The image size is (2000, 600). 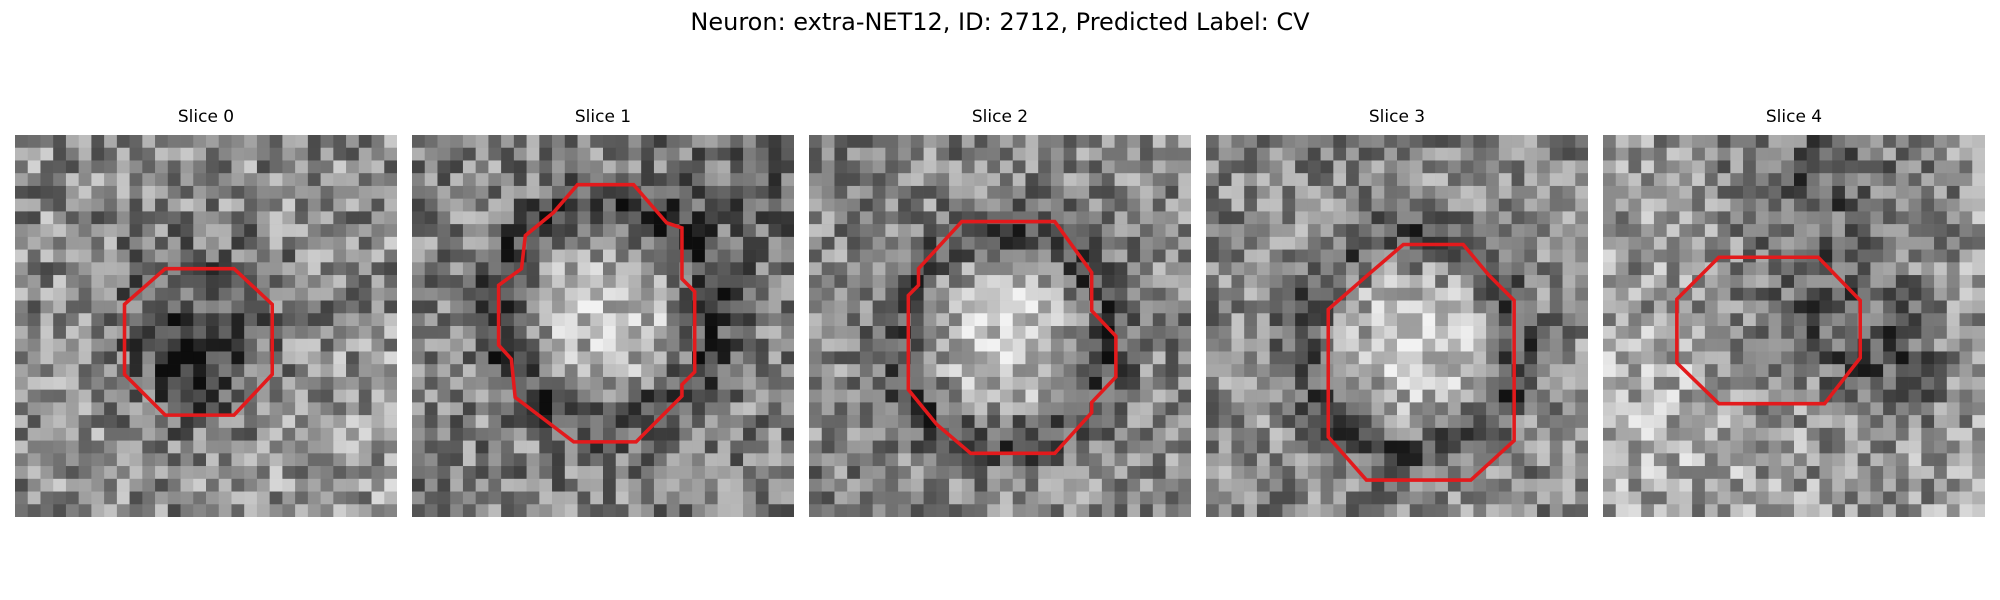 What do you see at coordinates (1794, 326) in the screenshot?
I see `slice-4-svg` at bounding box center [1794, 326].